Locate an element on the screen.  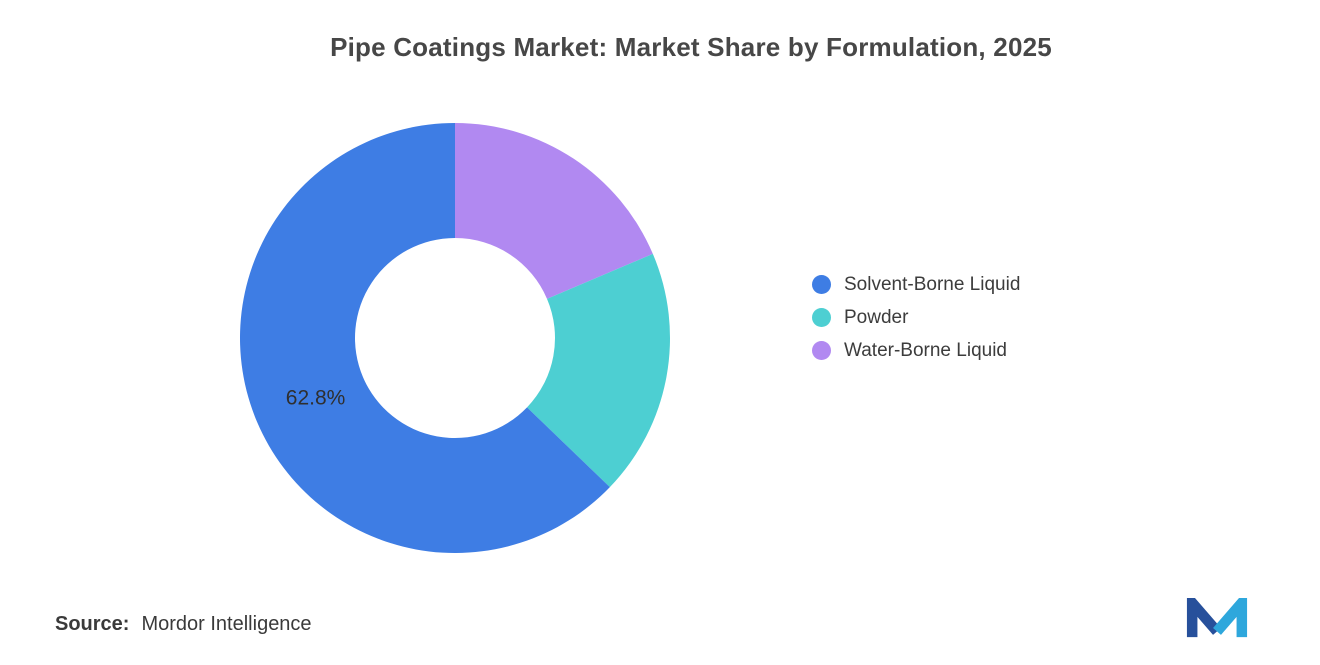
source-text: Mordor Intelligence is located at coordinates (226, 624).